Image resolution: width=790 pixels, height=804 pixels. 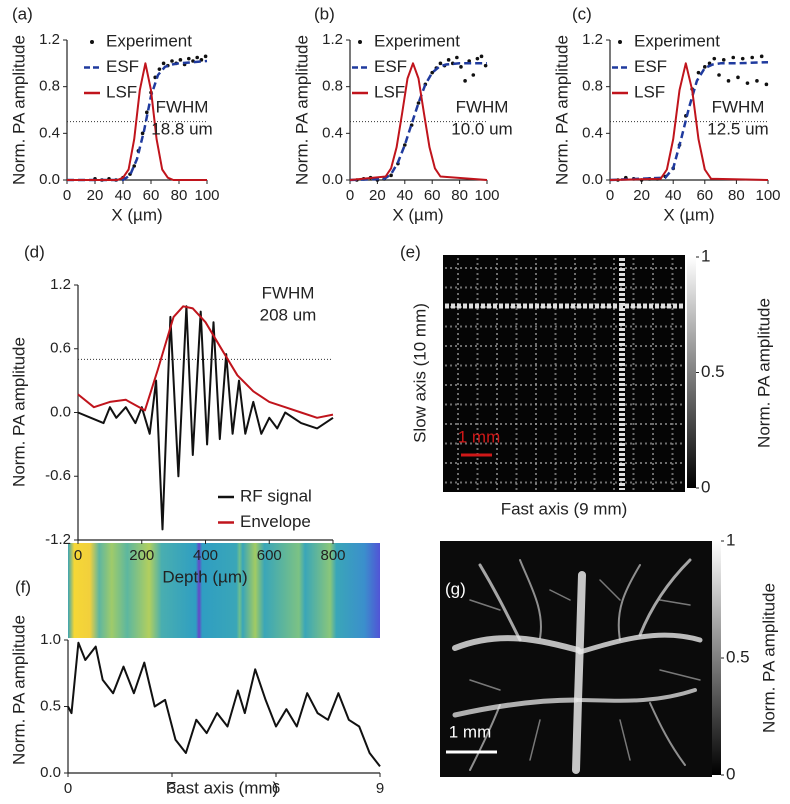 I want to click on panel-label: (g), so click(x=455, y=588).